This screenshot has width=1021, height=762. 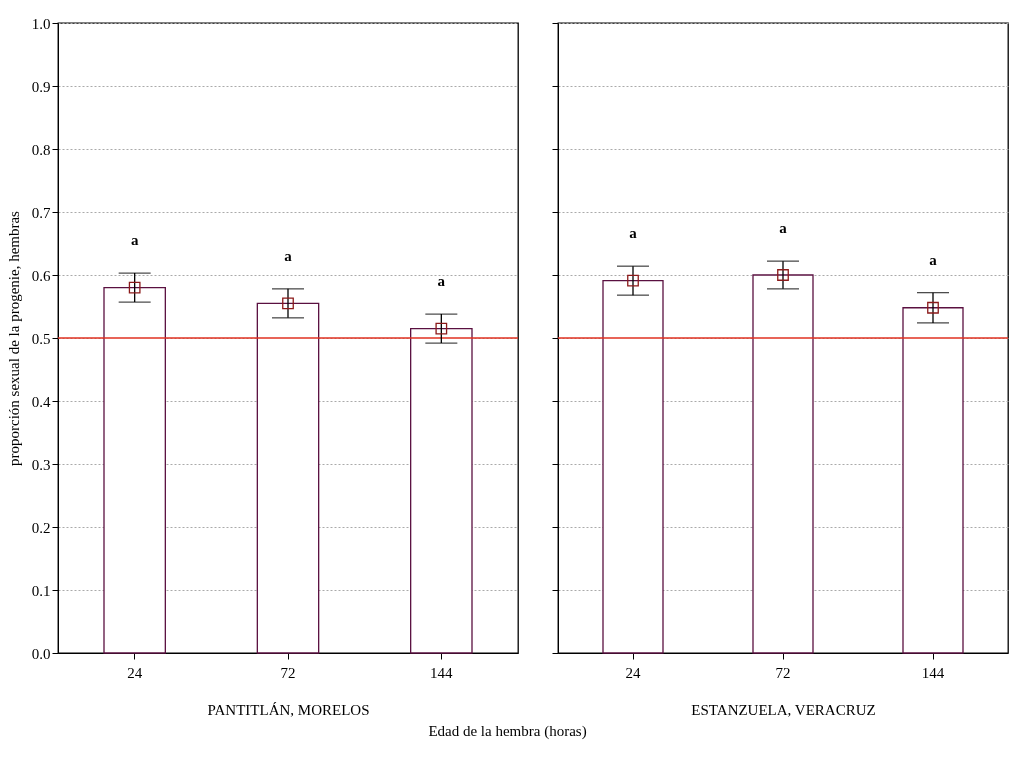 I want to click on y-tick-label: 0.5, so click(x=41, y=338).